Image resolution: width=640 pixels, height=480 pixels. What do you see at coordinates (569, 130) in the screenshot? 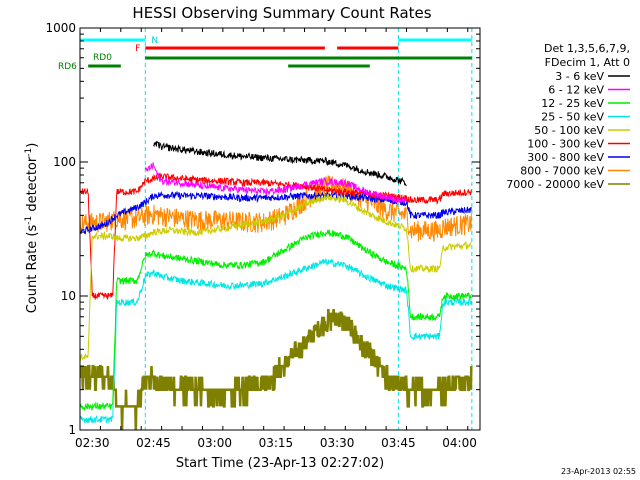
I see `legend-label-4: 50 - 100 keV` at bounding box center [569, 130].